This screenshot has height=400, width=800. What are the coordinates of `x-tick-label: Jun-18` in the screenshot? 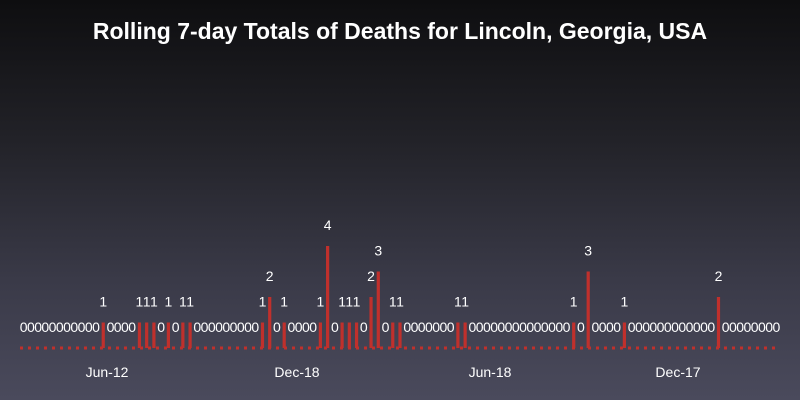 It's located at (490, 372).